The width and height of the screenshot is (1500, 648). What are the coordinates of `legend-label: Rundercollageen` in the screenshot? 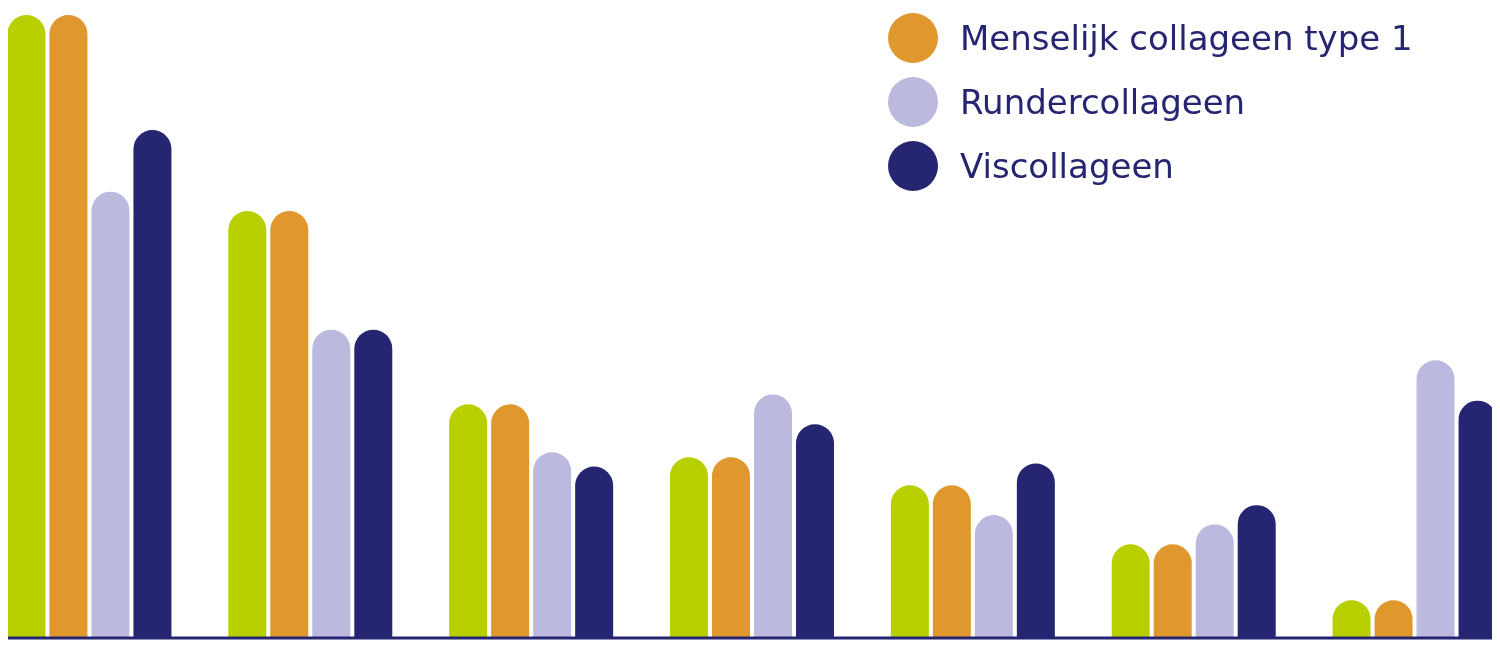 It's located at (1103, 101).